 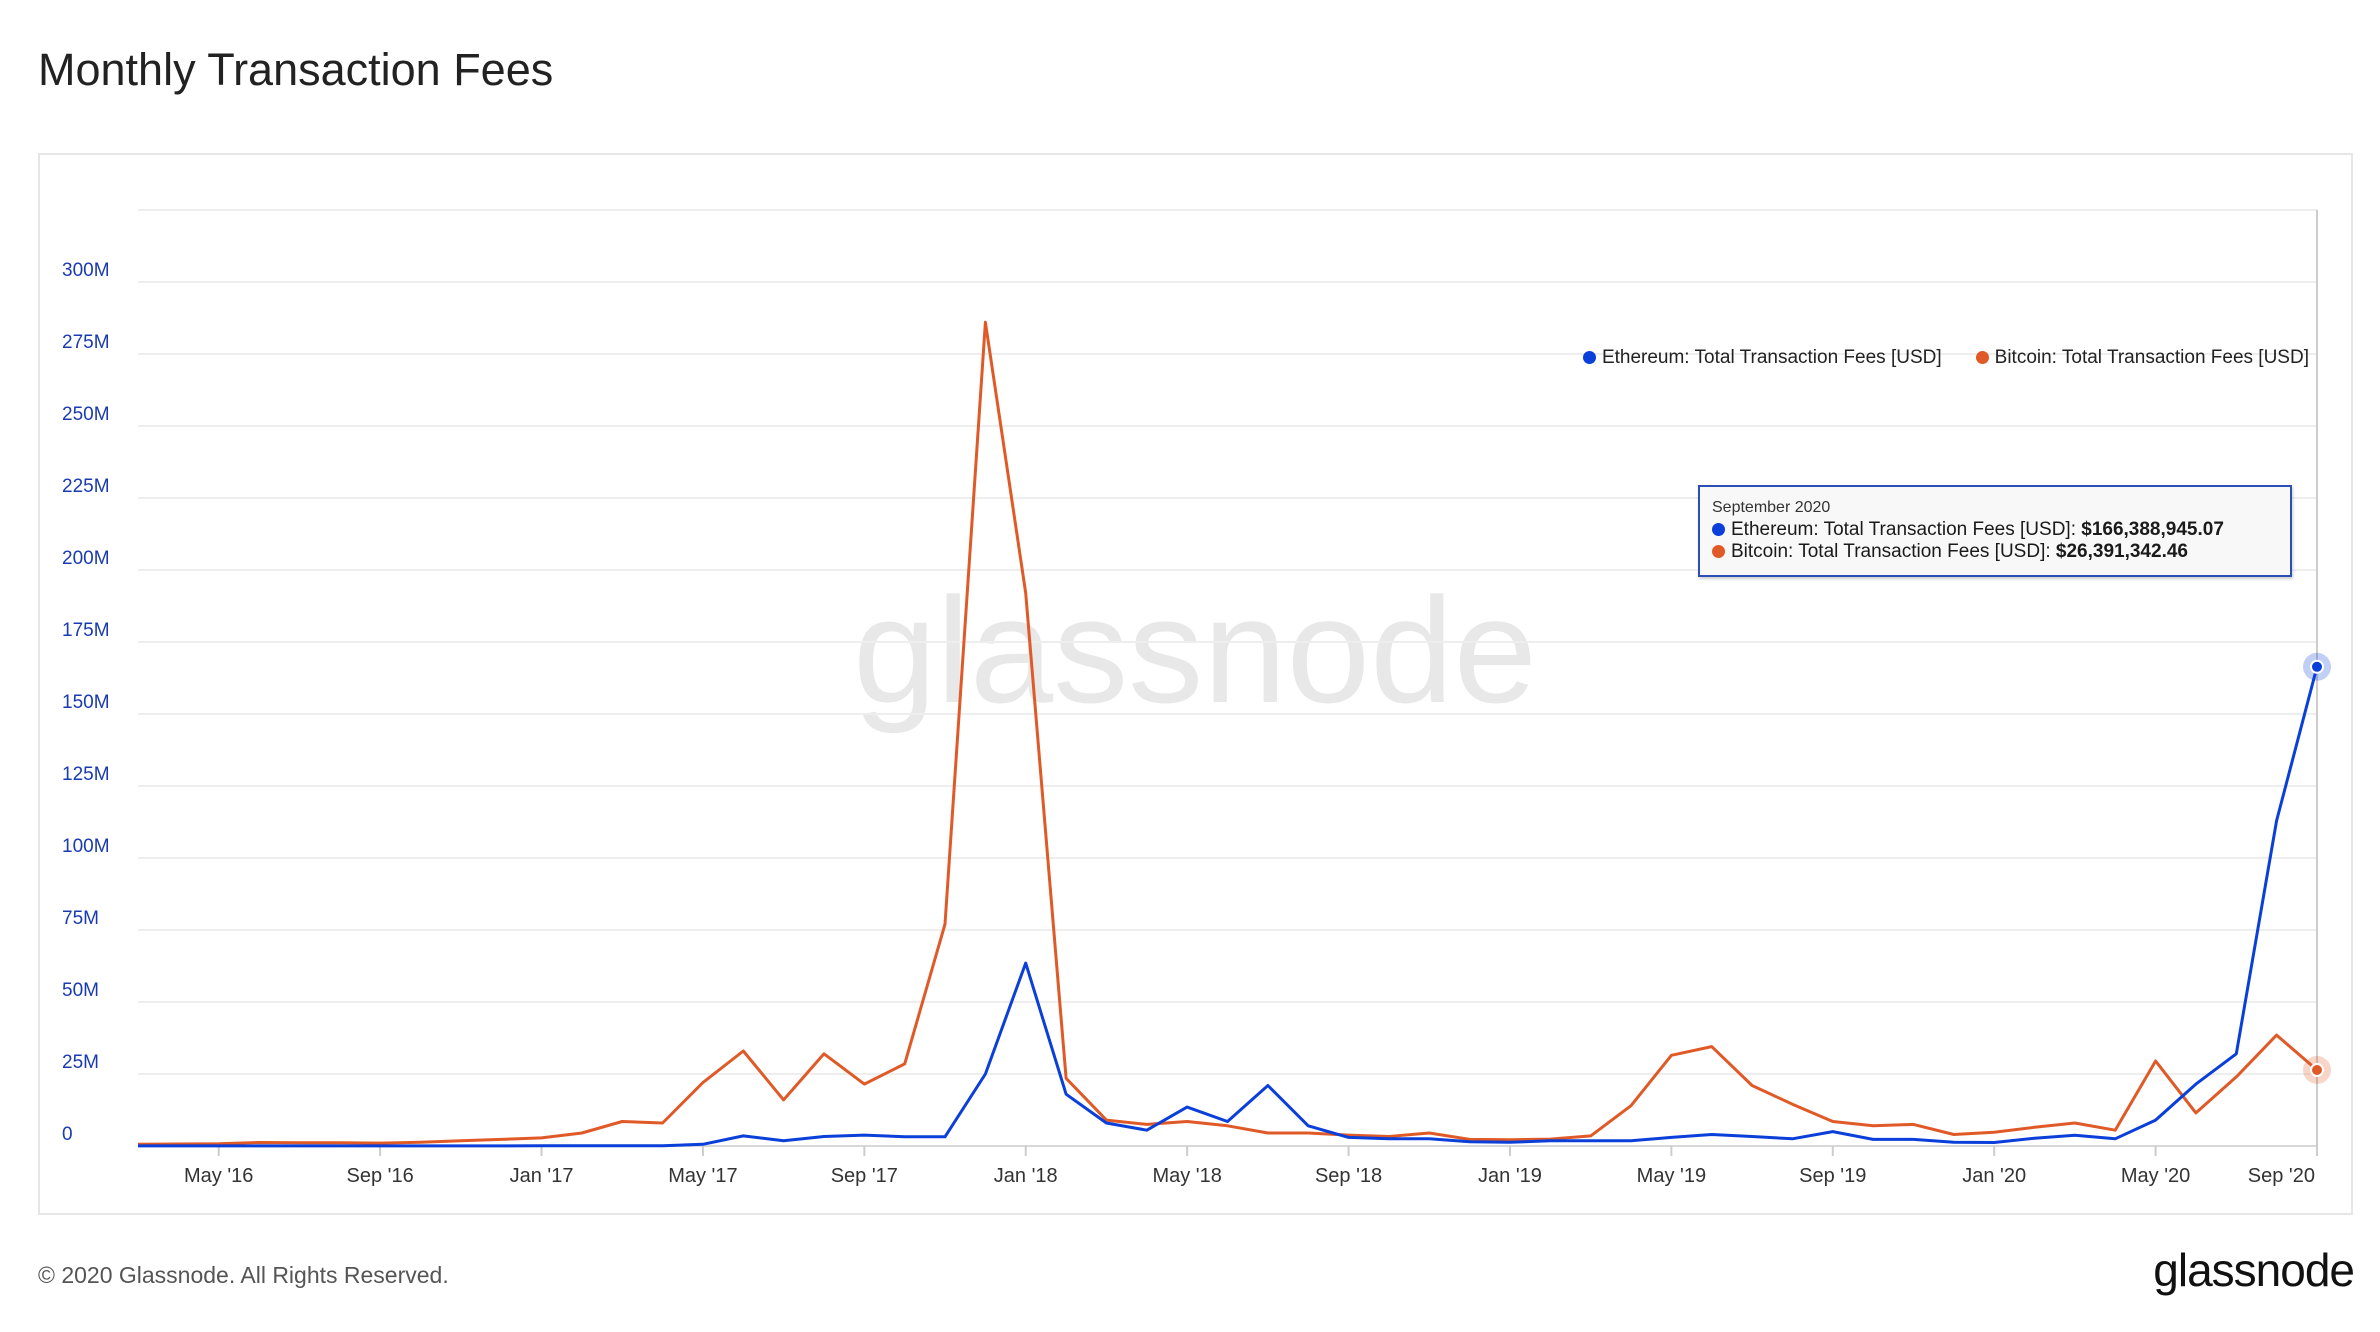 I want to click on x-tick-label: Sep '17, so click(x=864, y=1176).